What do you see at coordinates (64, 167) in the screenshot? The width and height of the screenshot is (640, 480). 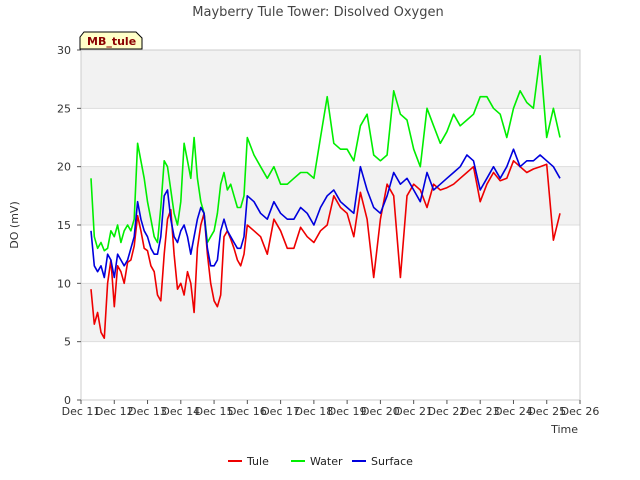 I see `y-tick-label: 20` at bounding box center [64, 167].